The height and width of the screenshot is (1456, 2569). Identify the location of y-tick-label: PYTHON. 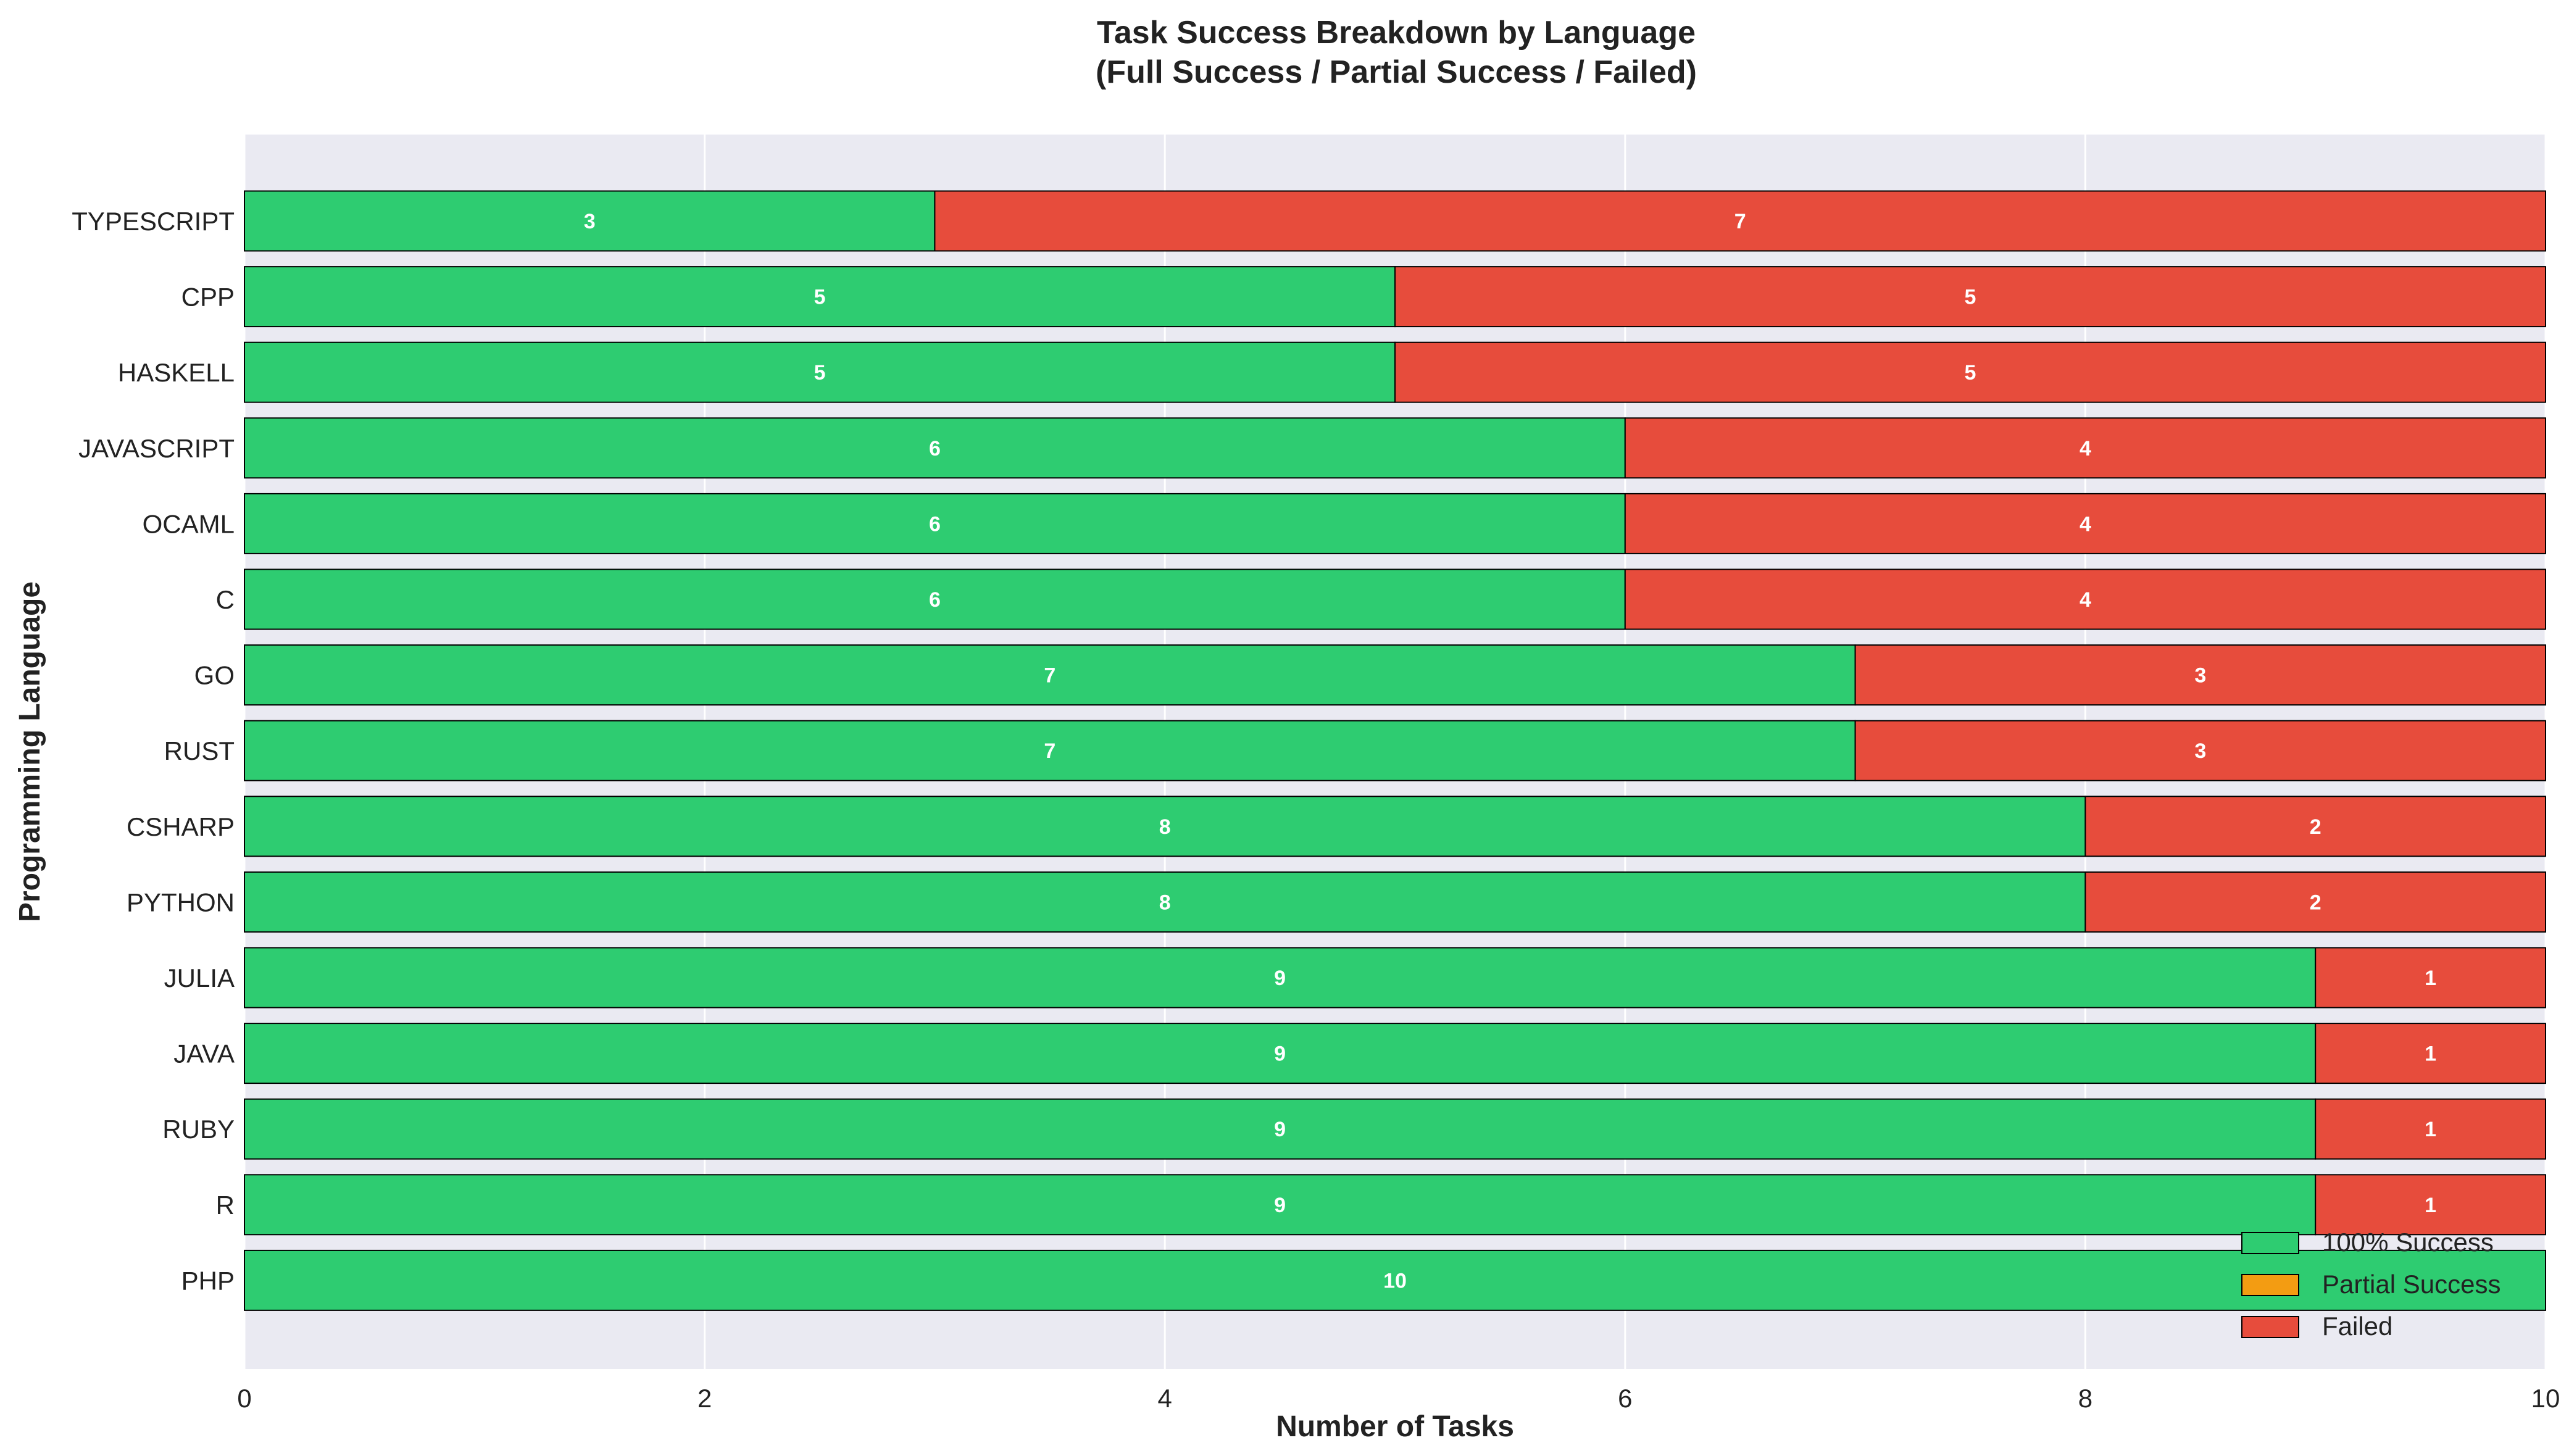
(181, 902).